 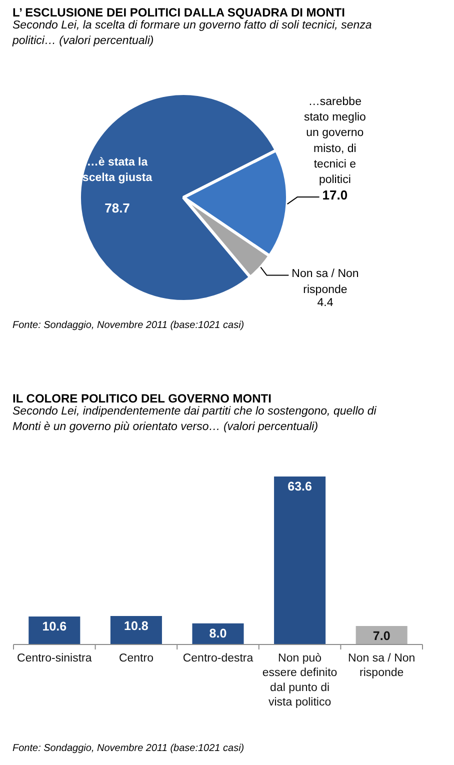 What do you see at coordinates (194, 420) in the screenshot?
I see `chart-subtitle: Secondo Lei, indipendentemente dai partiti che lo sostengono, quello di Monti è un governo più orientato verso… (valori percentuali)` at bounding box center [194, 420].